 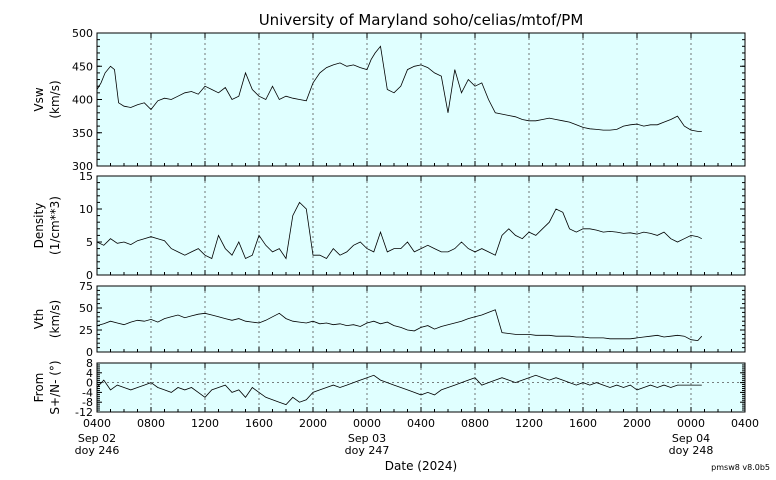 I want to click on series-line-density, so click(x=399, y=230).